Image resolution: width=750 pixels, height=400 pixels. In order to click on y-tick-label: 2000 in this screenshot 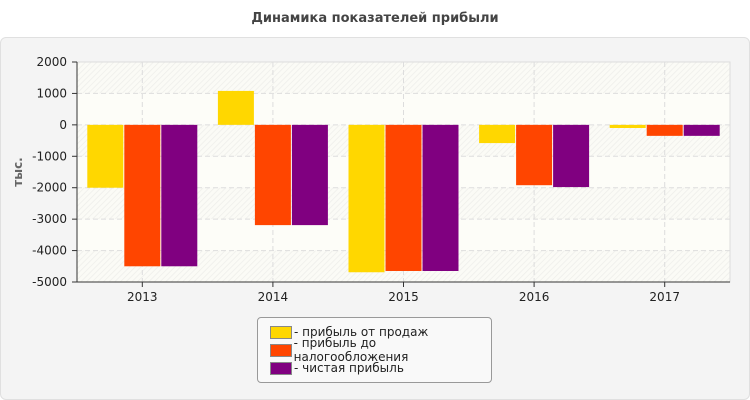, I will do `click(51, 62)`.